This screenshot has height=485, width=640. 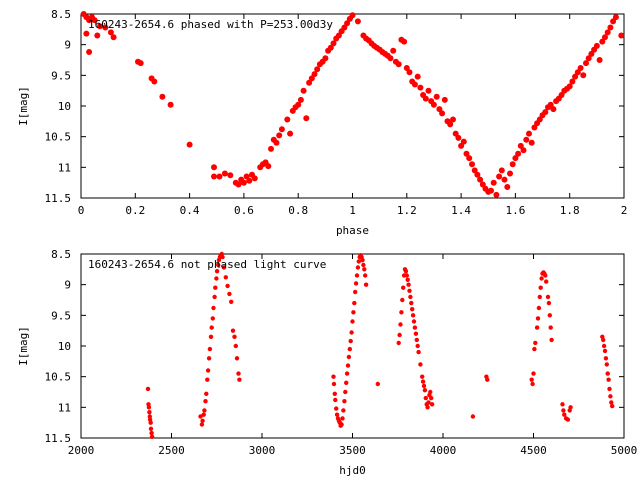 I want to click on y-tick-label: 11.5, so click(x=58, y=198).